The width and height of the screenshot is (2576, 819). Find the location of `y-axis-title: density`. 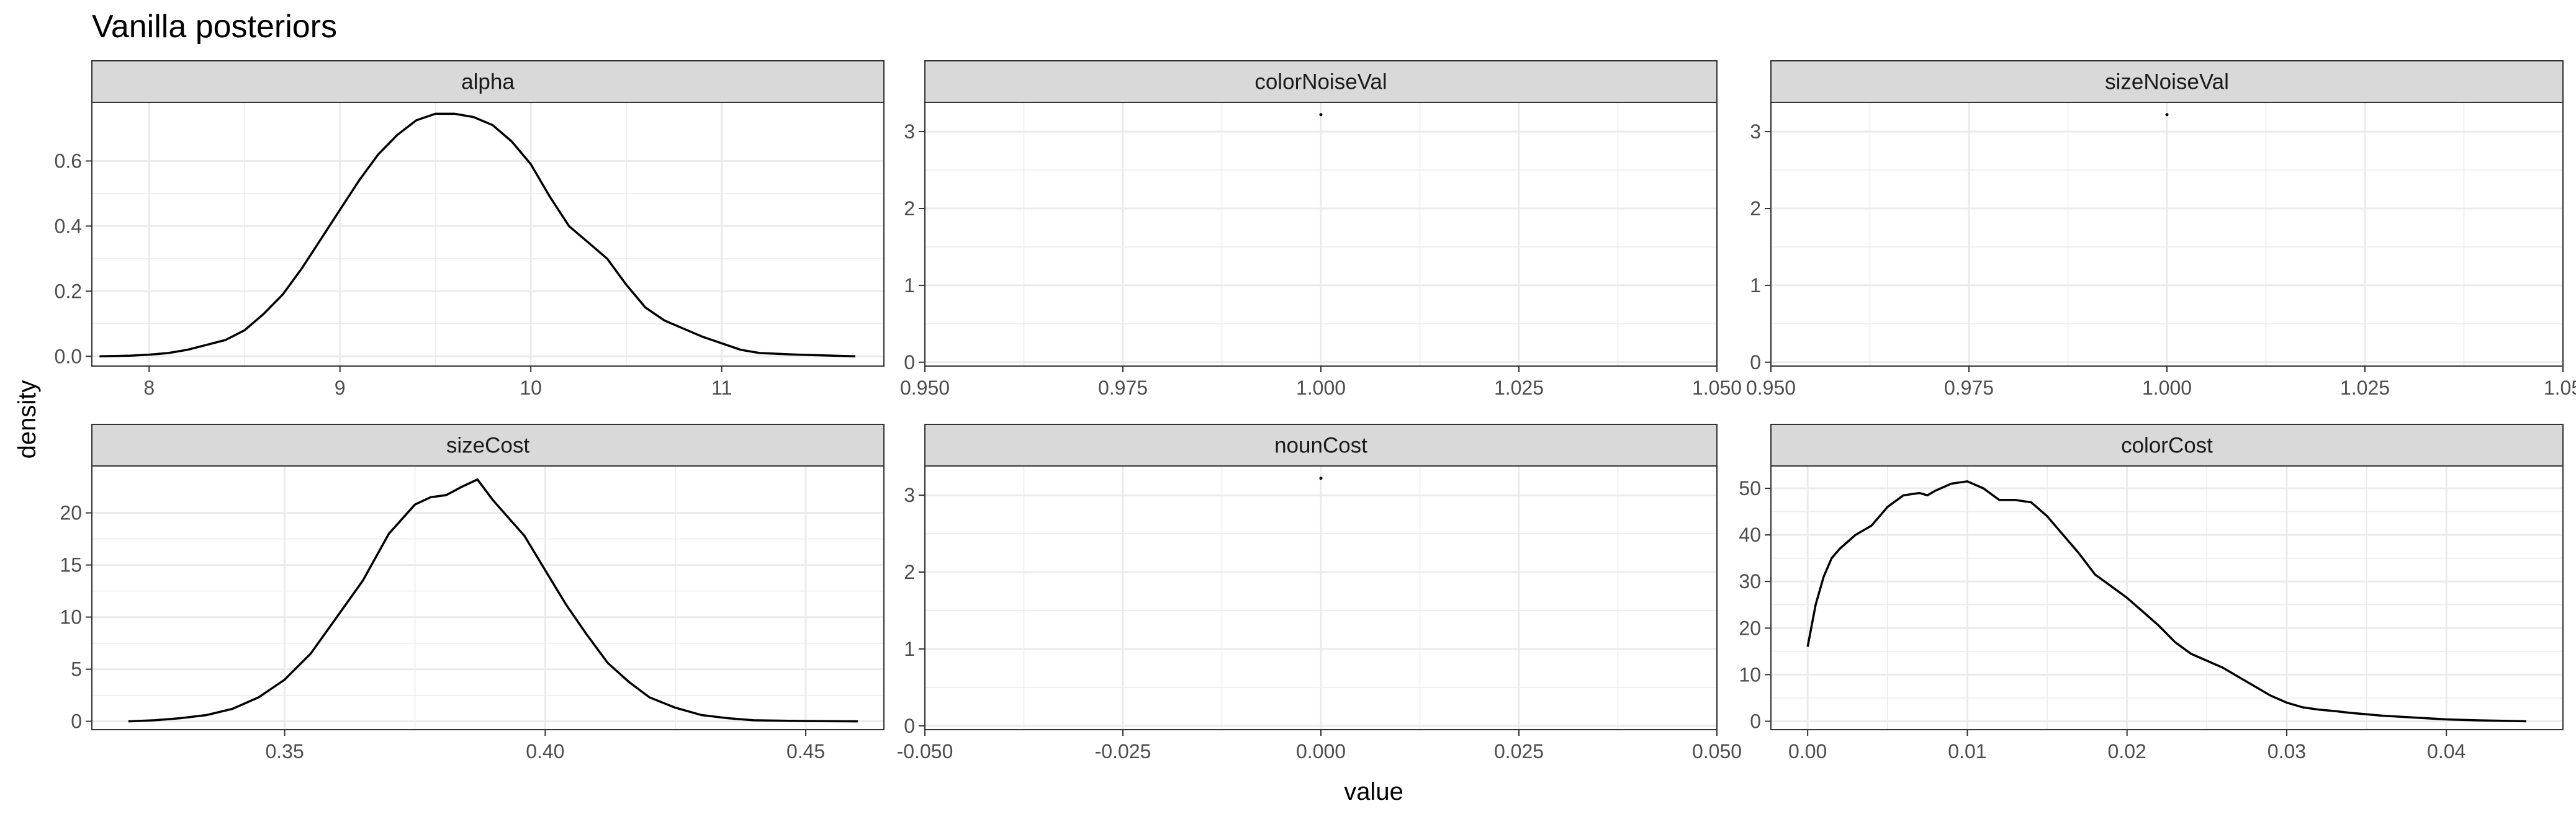

y-axis-title: density is located at coordinates (27, 419).